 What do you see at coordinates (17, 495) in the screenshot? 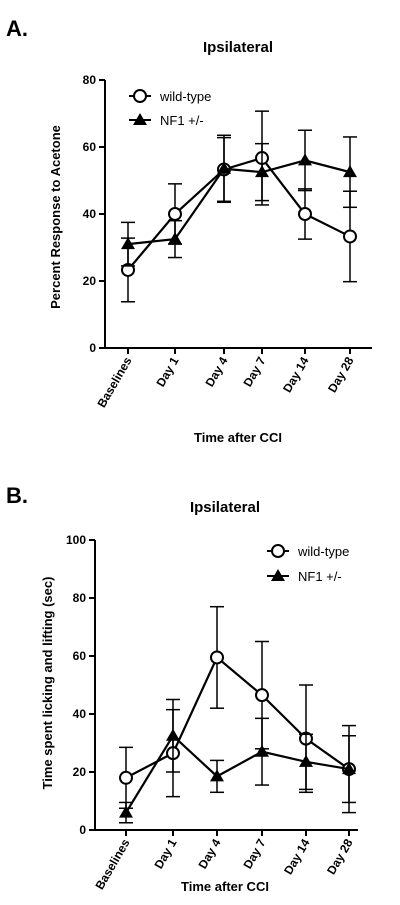
I see `panel-letter: B.` at bounding box center [17, 495].